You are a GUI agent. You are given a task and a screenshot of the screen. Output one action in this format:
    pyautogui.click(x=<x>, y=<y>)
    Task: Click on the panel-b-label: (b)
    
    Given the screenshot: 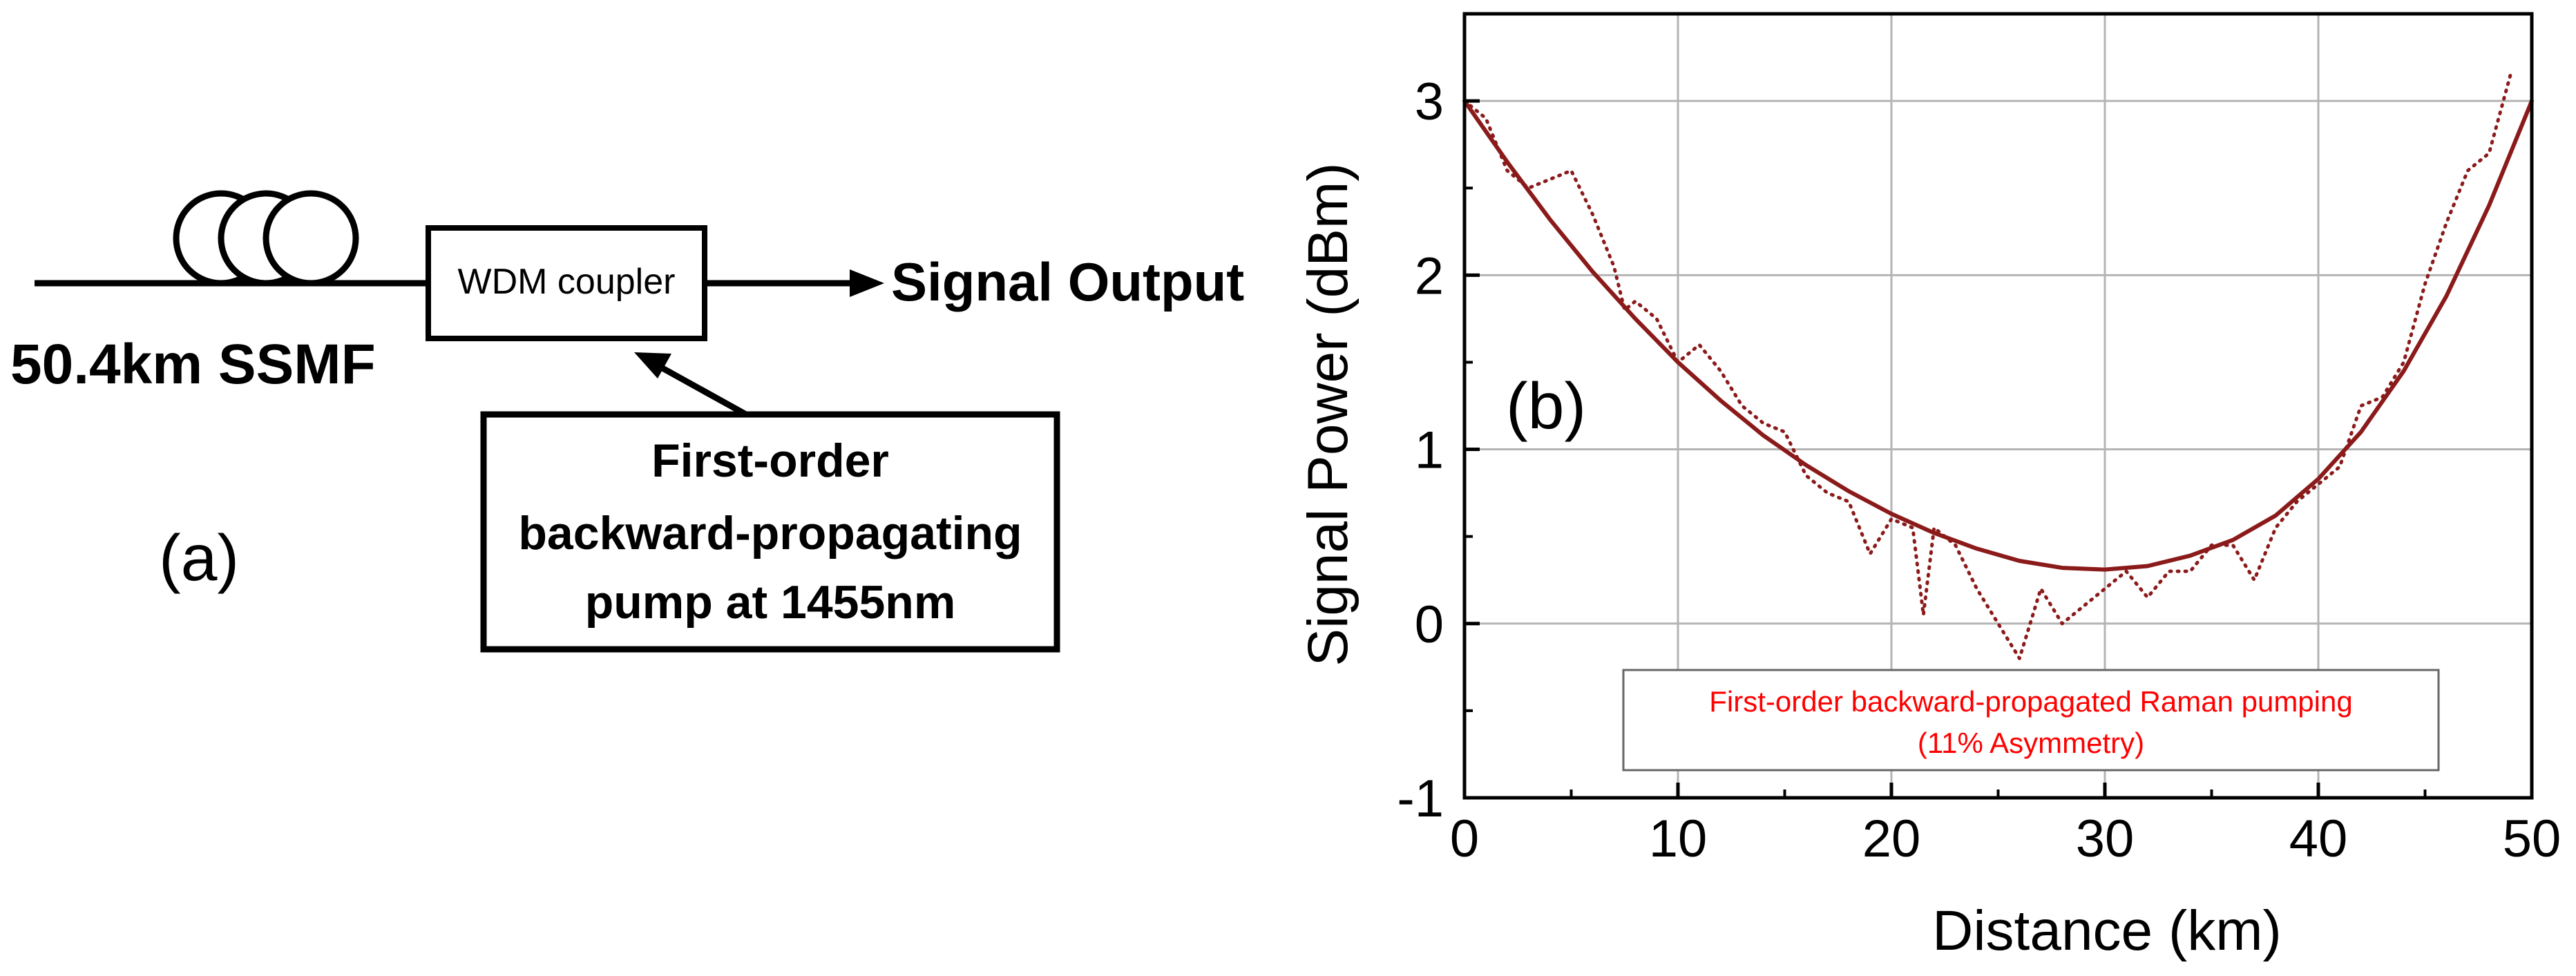 What is the action you would take?
    pyautogui.click(x=1546, y=407)
    